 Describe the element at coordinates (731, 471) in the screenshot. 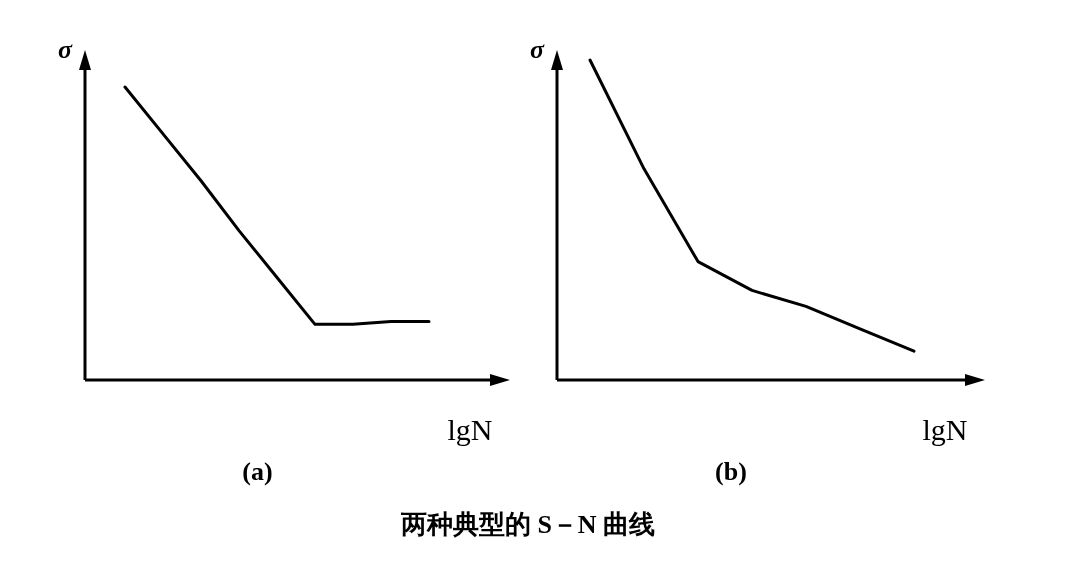

I see `text: (b)` at that location.